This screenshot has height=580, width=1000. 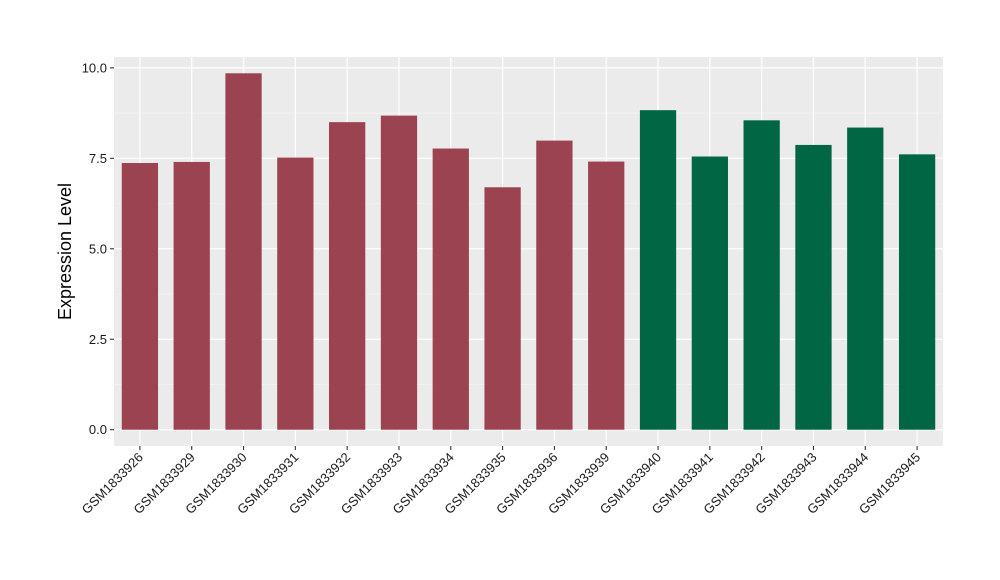 What do you see at coordinates (917, 292) in the screenshot?
I see `bar-gsm1833945` at bounding box center [917, 292].